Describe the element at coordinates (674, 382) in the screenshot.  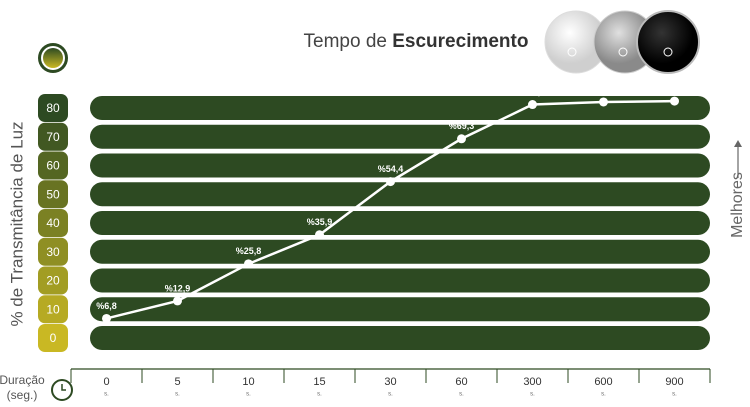
I see `x-tick-label: 900` at that location.